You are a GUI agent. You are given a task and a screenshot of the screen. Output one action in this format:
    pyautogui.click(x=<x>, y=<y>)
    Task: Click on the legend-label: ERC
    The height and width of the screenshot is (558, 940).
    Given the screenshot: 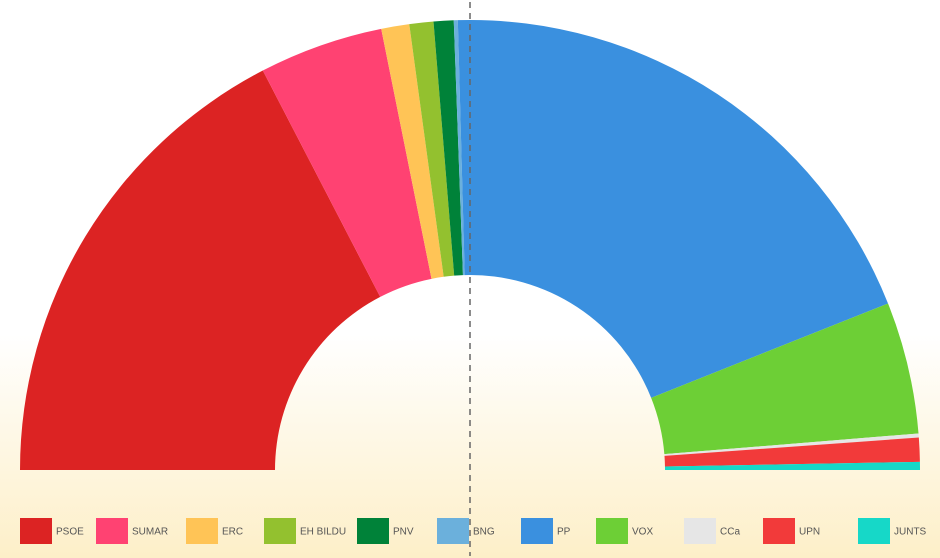 What is the action you would take?
    pyautogui.click(x=232, y=532)
    